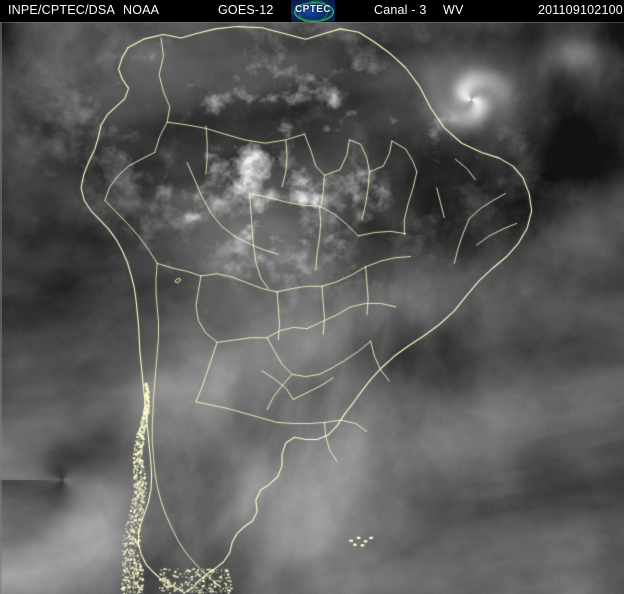 Image resolution: width=624 pixels, height=594 pixels. Describe the element at coordinates (246, 10) in the screenshot. I see `header-satellite-label: GOES-12` at that location.